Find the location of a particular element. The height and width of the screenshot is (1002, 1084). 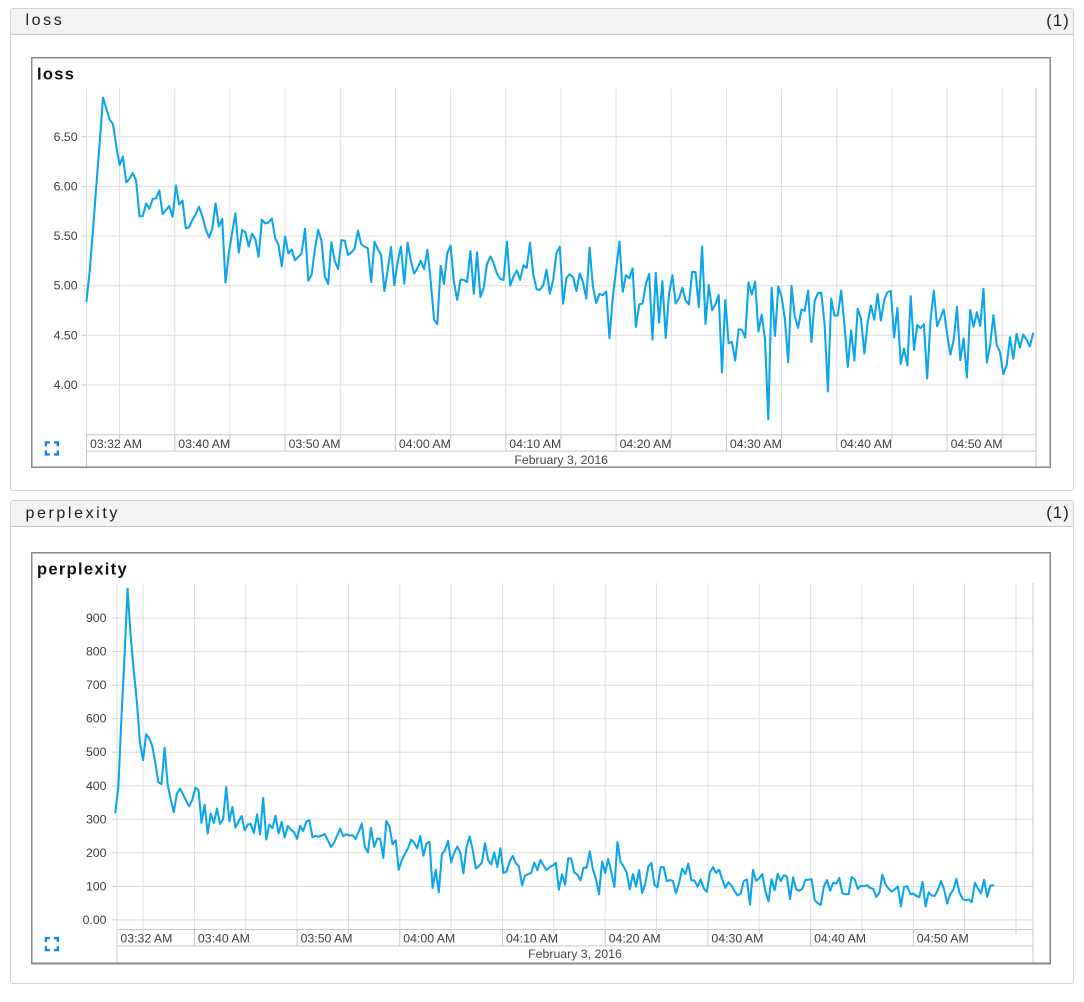

svg-text: 100 is located at coordinates (96, 886).